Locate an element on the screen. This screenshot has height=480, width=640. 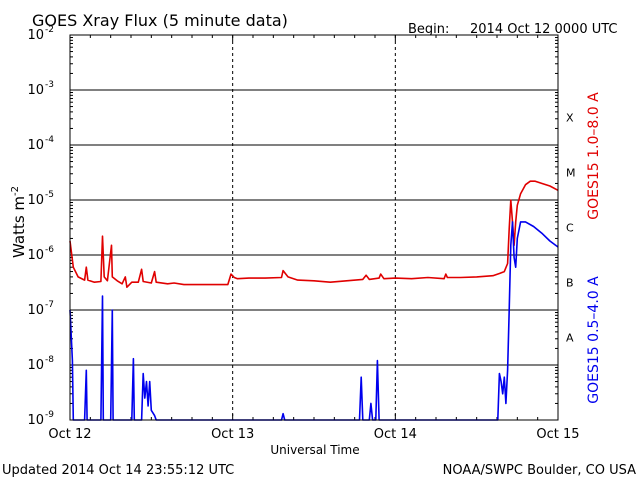
x-tick-label: Oct 12 is located at coordinates (69, 434).